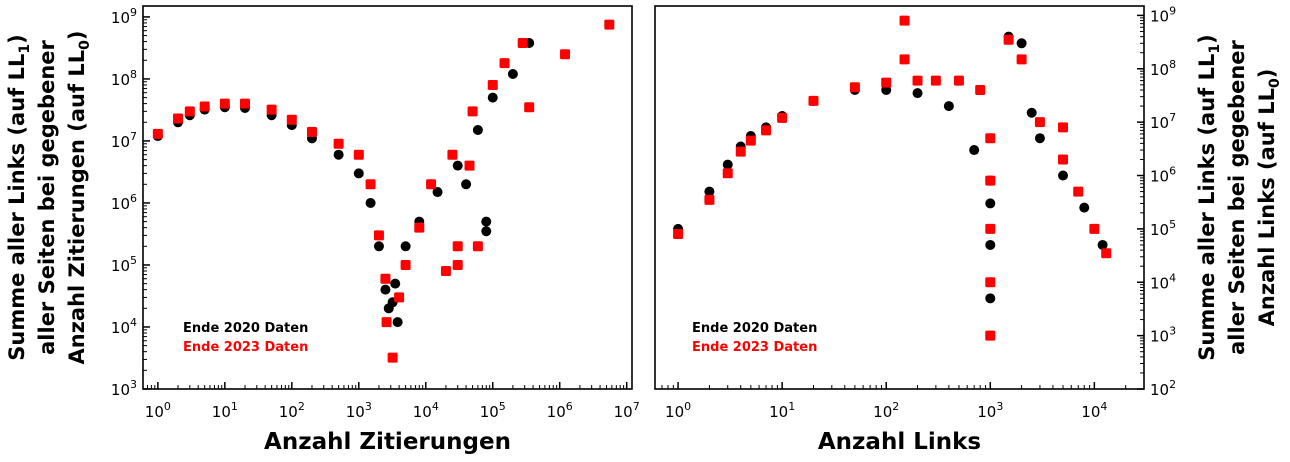 Image resolution: width=1290 pixels, height=462 pixels. Describe the element at coordinates (754, 347) in the screenshot. I see `legend-entry: Ende 2023 Daten` at that location.